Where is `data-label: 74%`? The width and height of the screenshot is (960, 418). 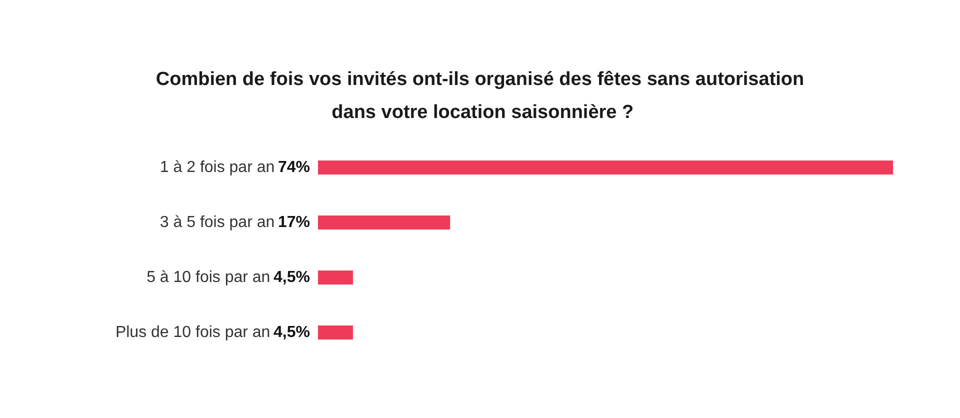
data-label: 74% is located at coordinates (294, 167).